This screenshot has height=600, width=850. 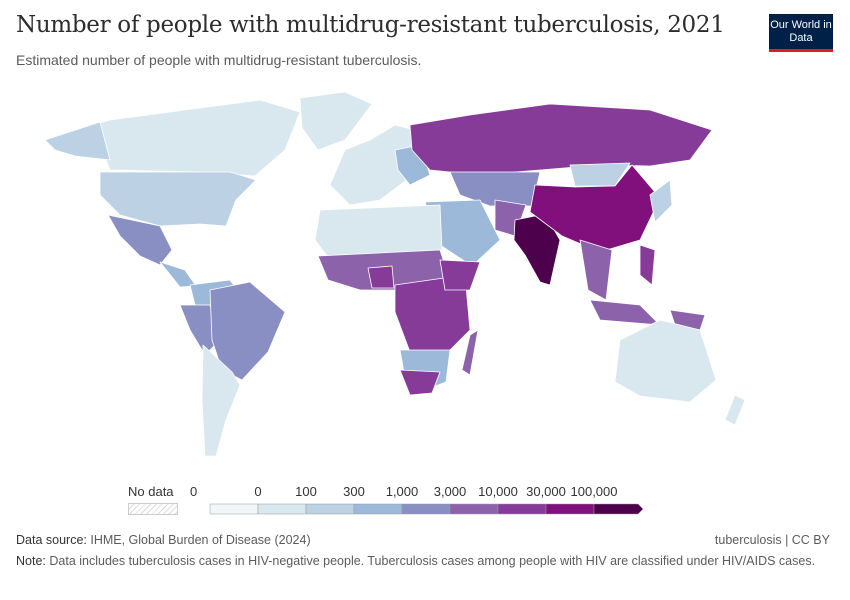 What do you see at coordinates (498, 491) in the screenshot?
I see `legend-tick: 10,000` at bounding box center [498, 491].